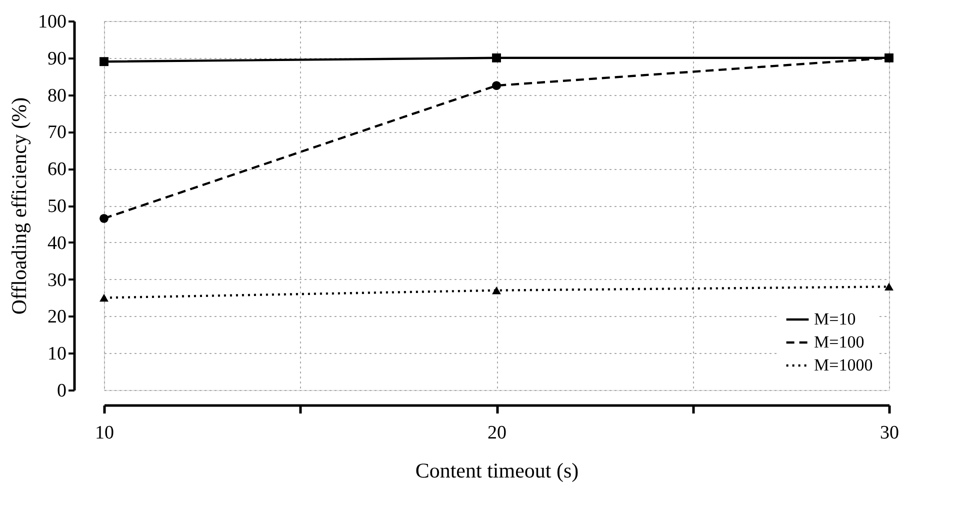 This screenshot has height=506, width=964. Describe the element at coordinates (497, 433) in the screenshot. I see `x-tick-label: 20` at that location.